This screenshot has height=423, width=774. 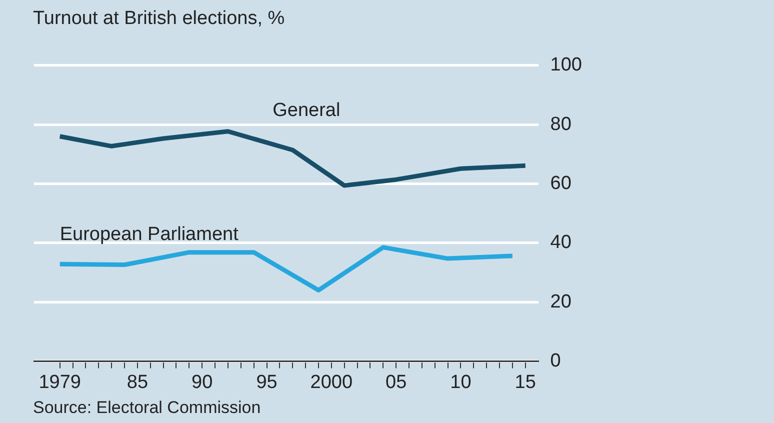 I want to click on y-tick-label: 40, so click(x=561, y=243).